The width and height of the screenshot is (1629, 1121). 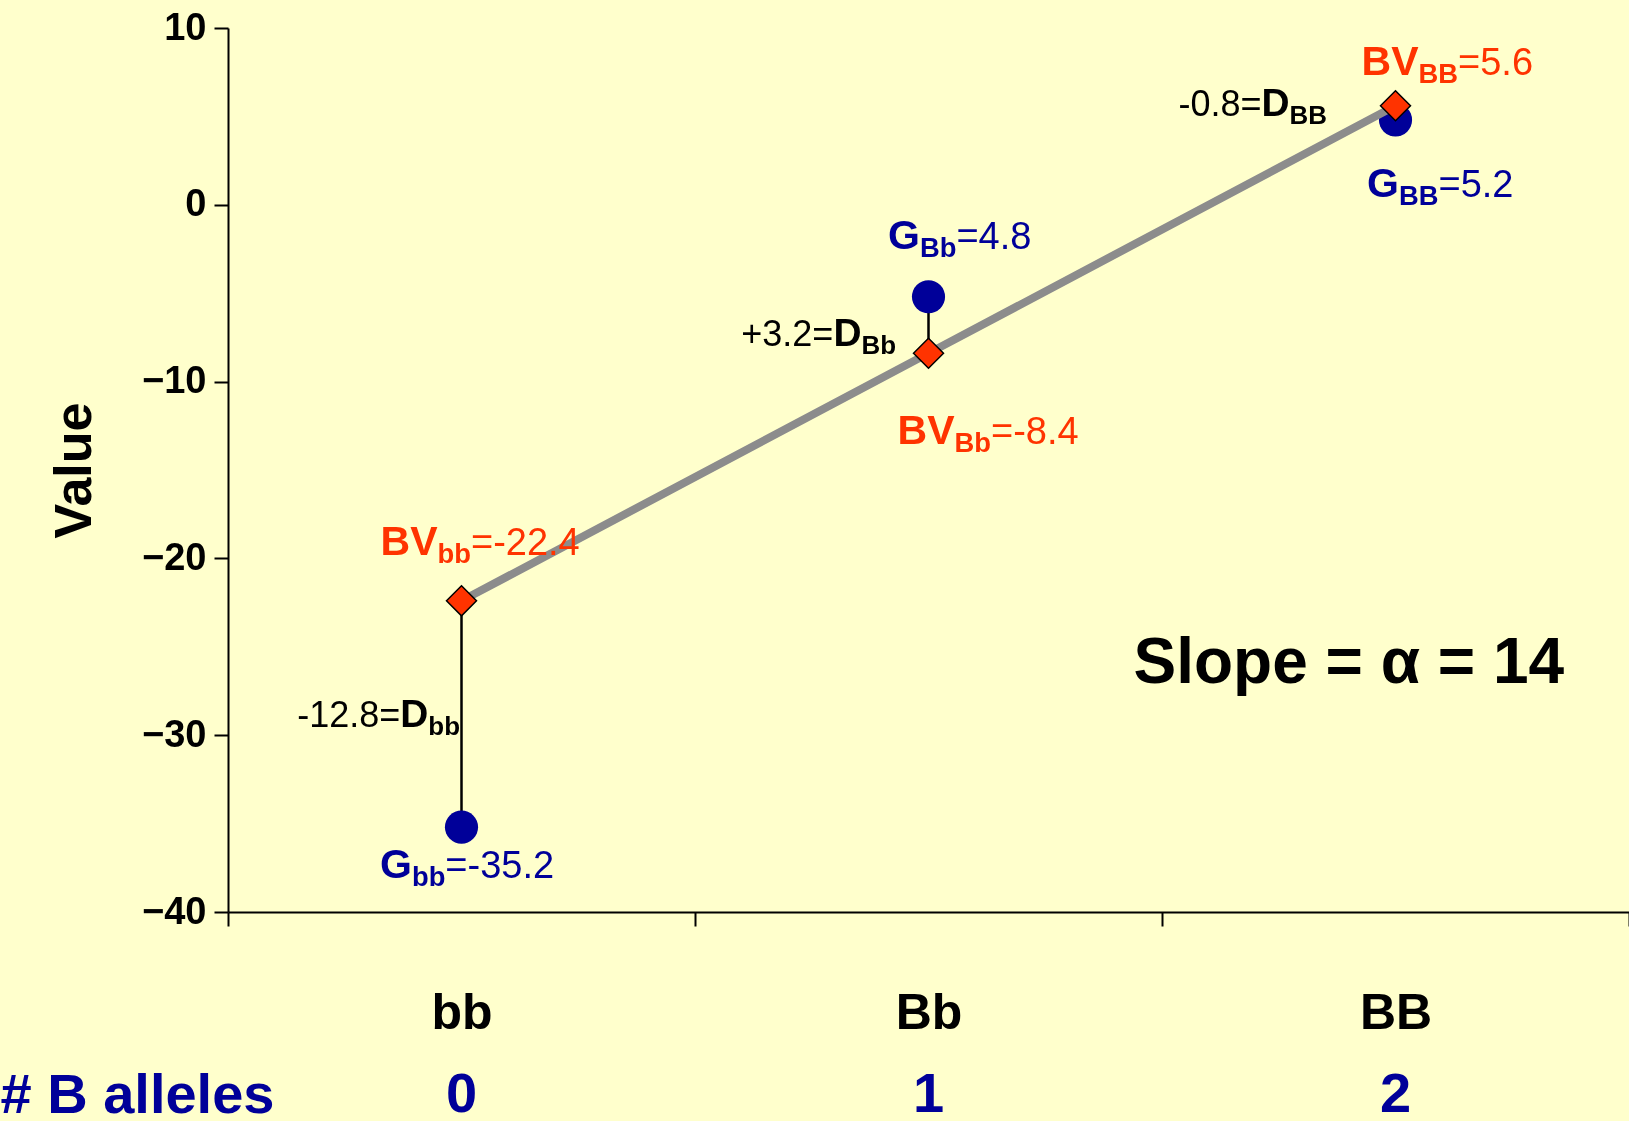 I want to click on text: 0, so click(x=461, y=1091).